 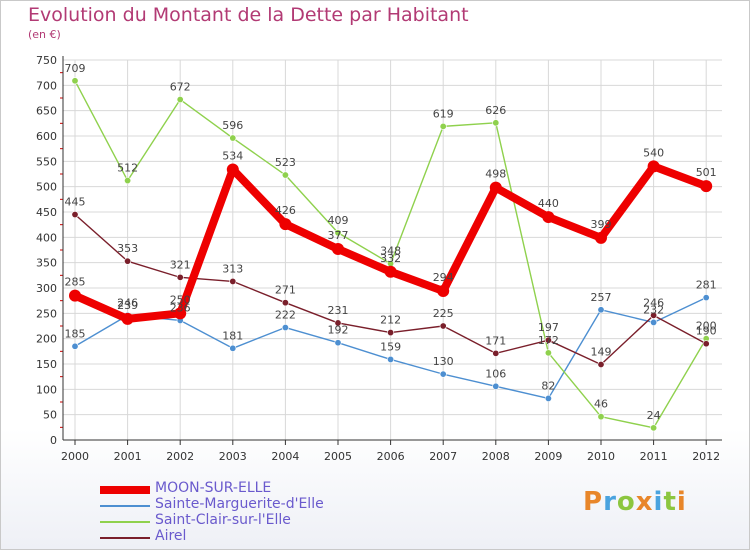 I want to click on y-tick-label: 50, so click(x=50, y=415).